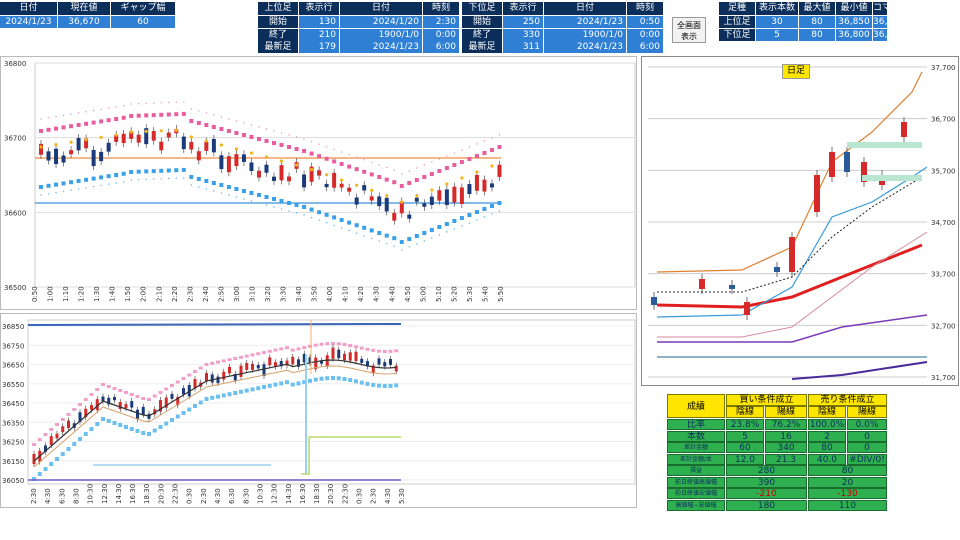 The image size is (960, 540). What do you see at coordinates (13, 481) in the screenshot?
I see `bottom-ytick: 36050` at bounding box center [13, 481].